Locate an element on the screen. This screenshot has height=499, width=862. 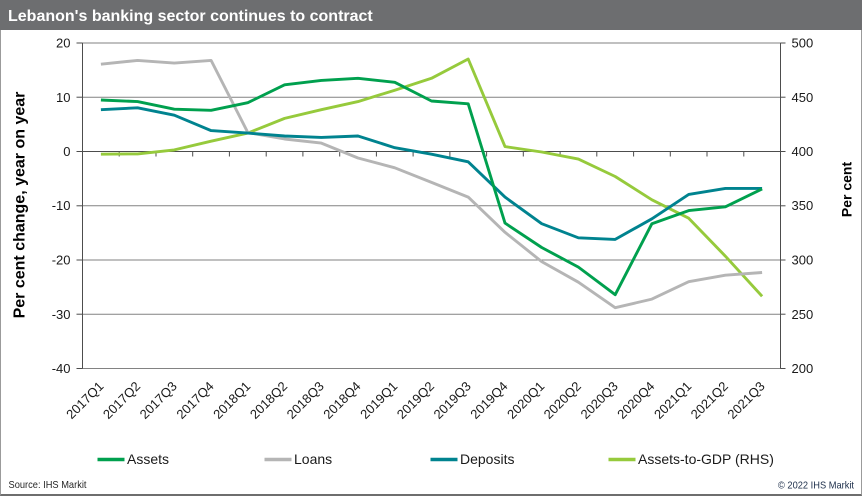
svg-text: -40 is located at coordinates (61, 368).